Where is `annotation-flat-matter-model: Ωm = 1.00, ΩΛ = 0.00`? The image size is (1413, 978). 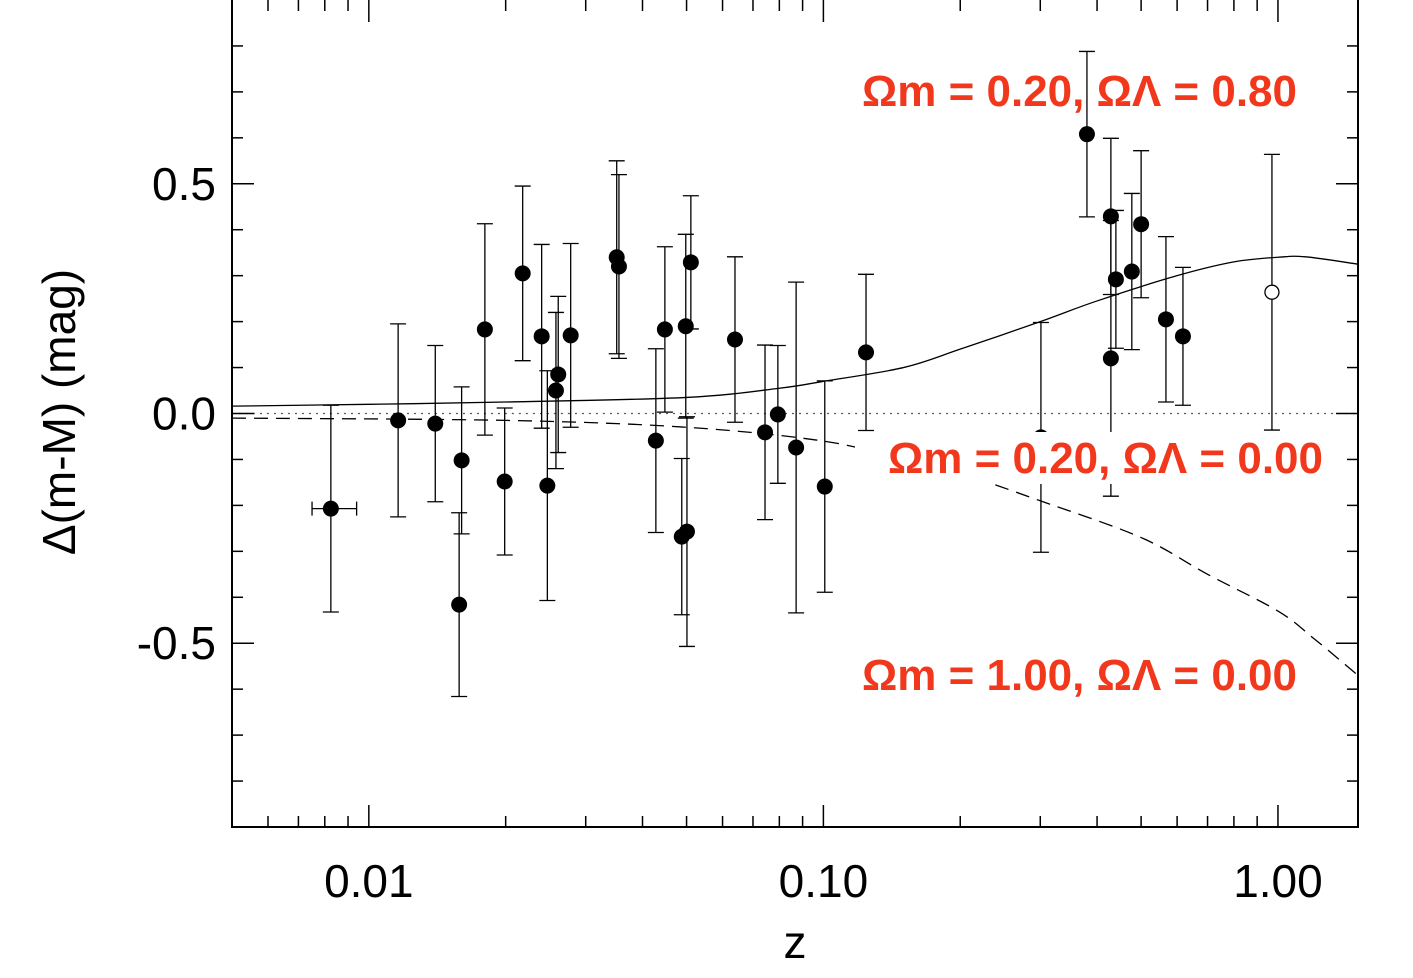 annotation-flat-matter-model: Ωm = 1.00, ΩΛ = 0.00 is located at coordinates (1079, 675).